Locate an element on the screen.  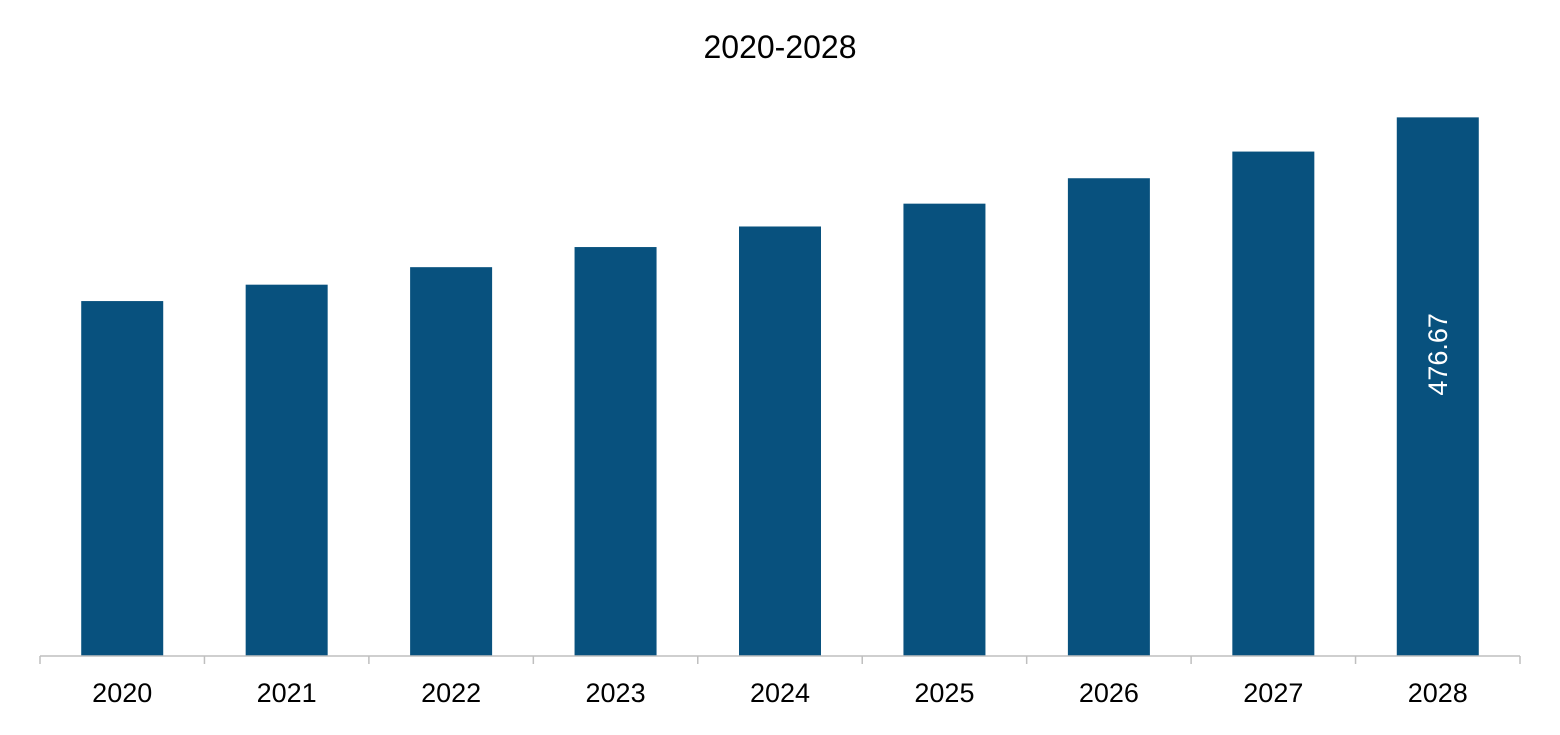
bar-2028 is located at coordinates (1437, 386).